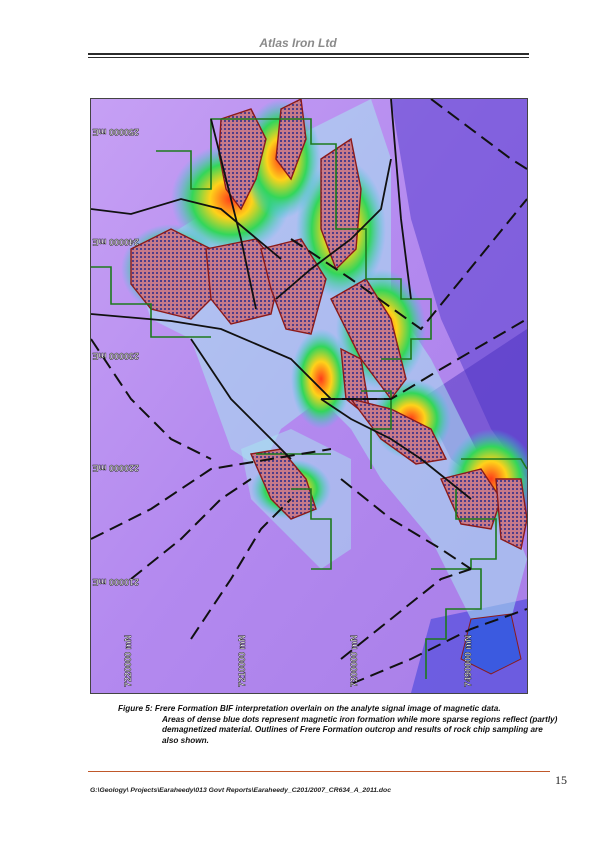 The width and height of the screenshot is (596, 842). Describe the element at coordinates (115, 582) in the screenshot. I see `easting-label: 210000 mE` at that location.